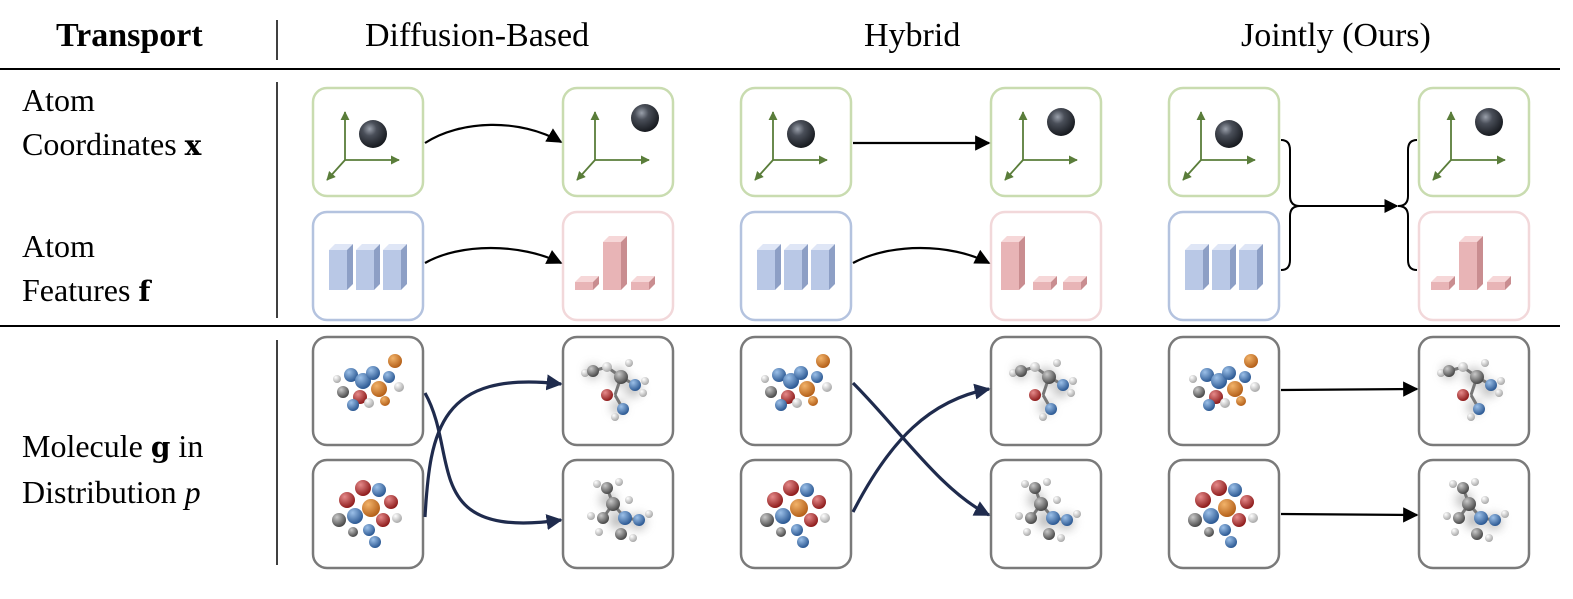 This screenshot has width=1573, height=599. What do you see at coordinates (187, 446) in the screenshot?
I see `label-molecule-tail: in` at bounding box center [187, 446].